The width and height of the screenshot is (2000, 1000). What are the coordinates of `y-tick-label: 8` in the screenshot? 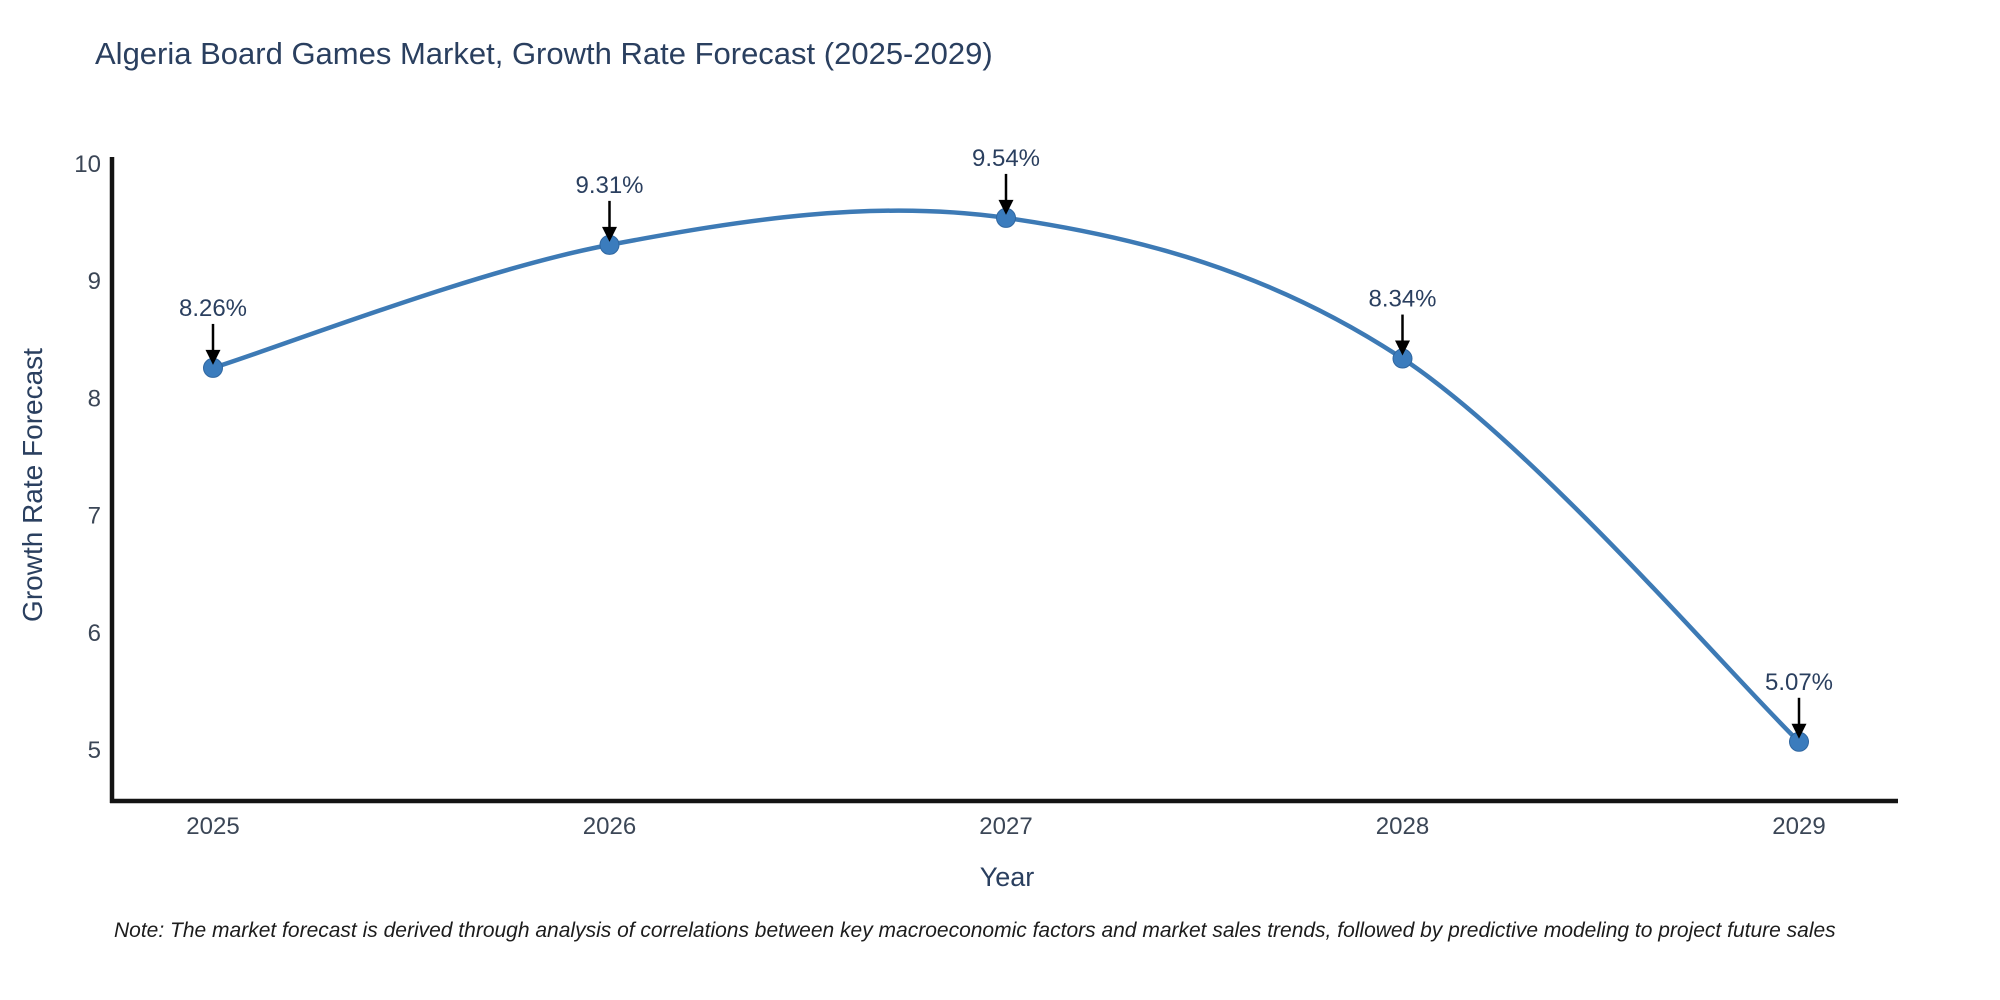 It's located at (94, 398).